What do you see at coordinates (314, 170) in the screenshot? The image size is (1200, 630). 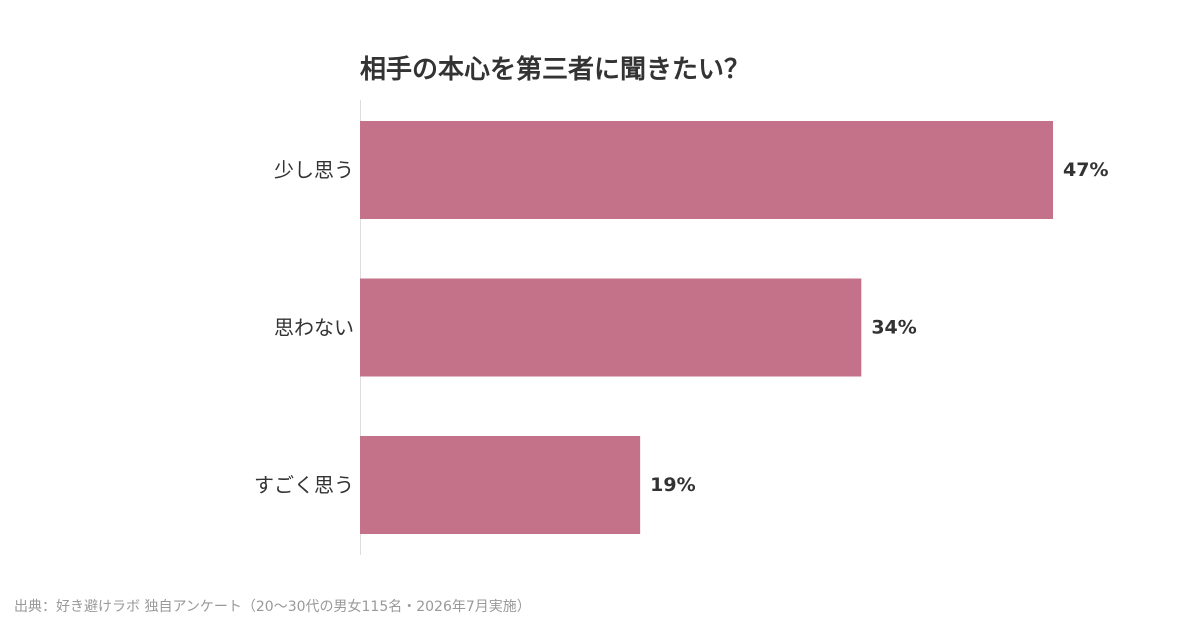 I see `category-label-1: 少し思う` at bounding box center [314, 170].